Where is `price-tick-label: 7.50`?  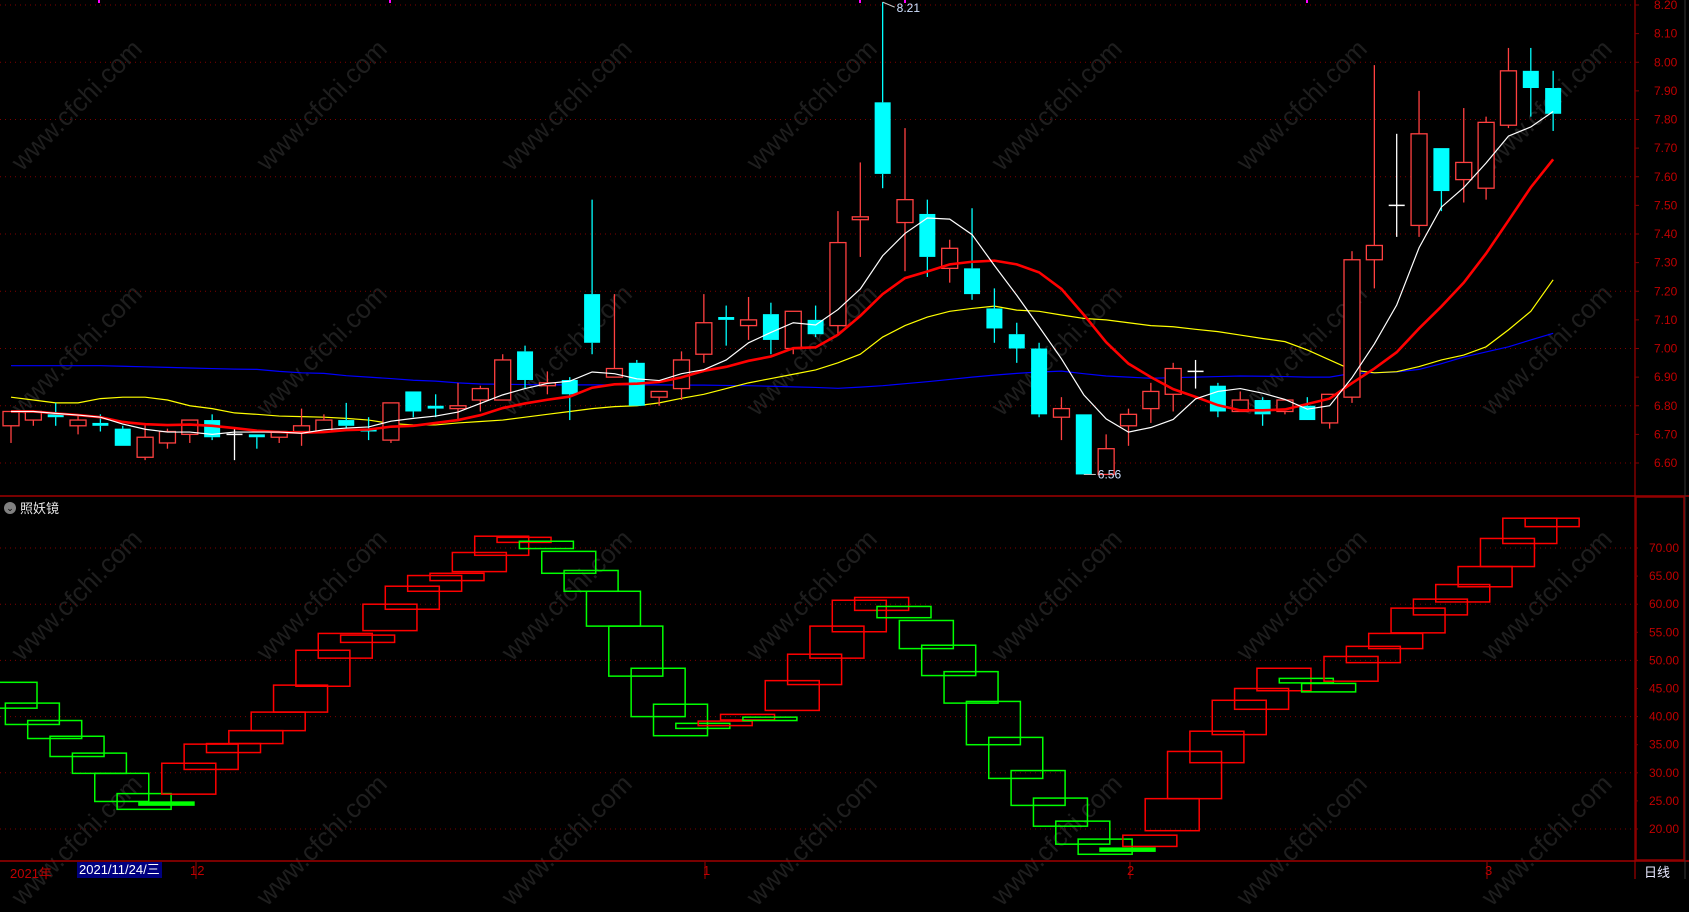 price-tick-label: 7.50 is located at coordinates (1666, 205).